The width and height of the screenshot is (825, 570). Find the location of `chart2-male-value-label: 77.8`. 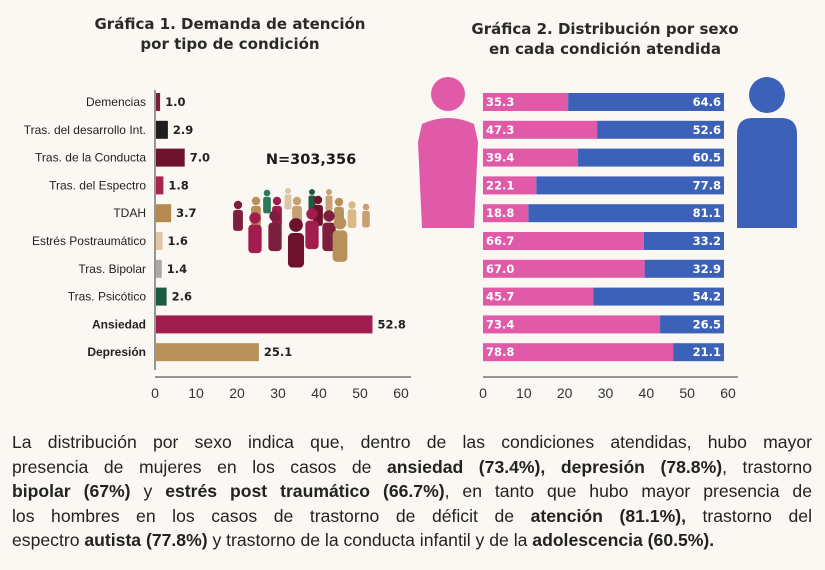

chart2-male-value-label: 77.8 is located at coordinates (707, 185).